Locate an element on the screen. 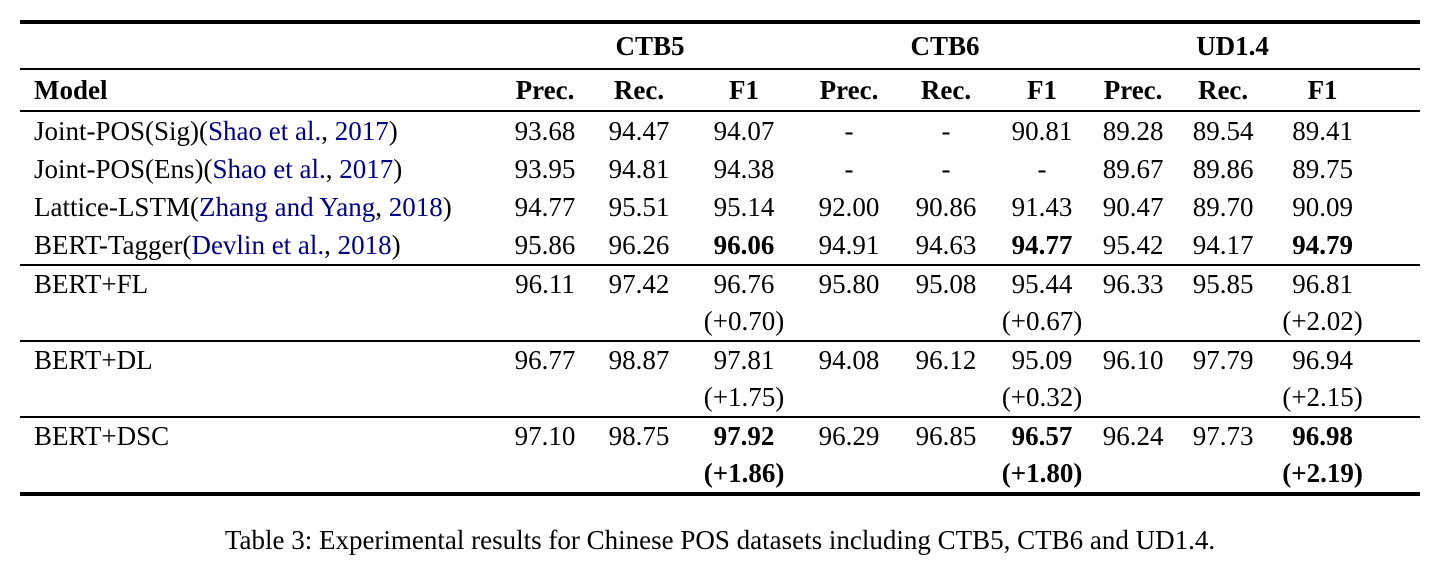 The width and height of the screenshot is (1440, 574). model-text: BERT+DL is located at coordinates (93, 360).